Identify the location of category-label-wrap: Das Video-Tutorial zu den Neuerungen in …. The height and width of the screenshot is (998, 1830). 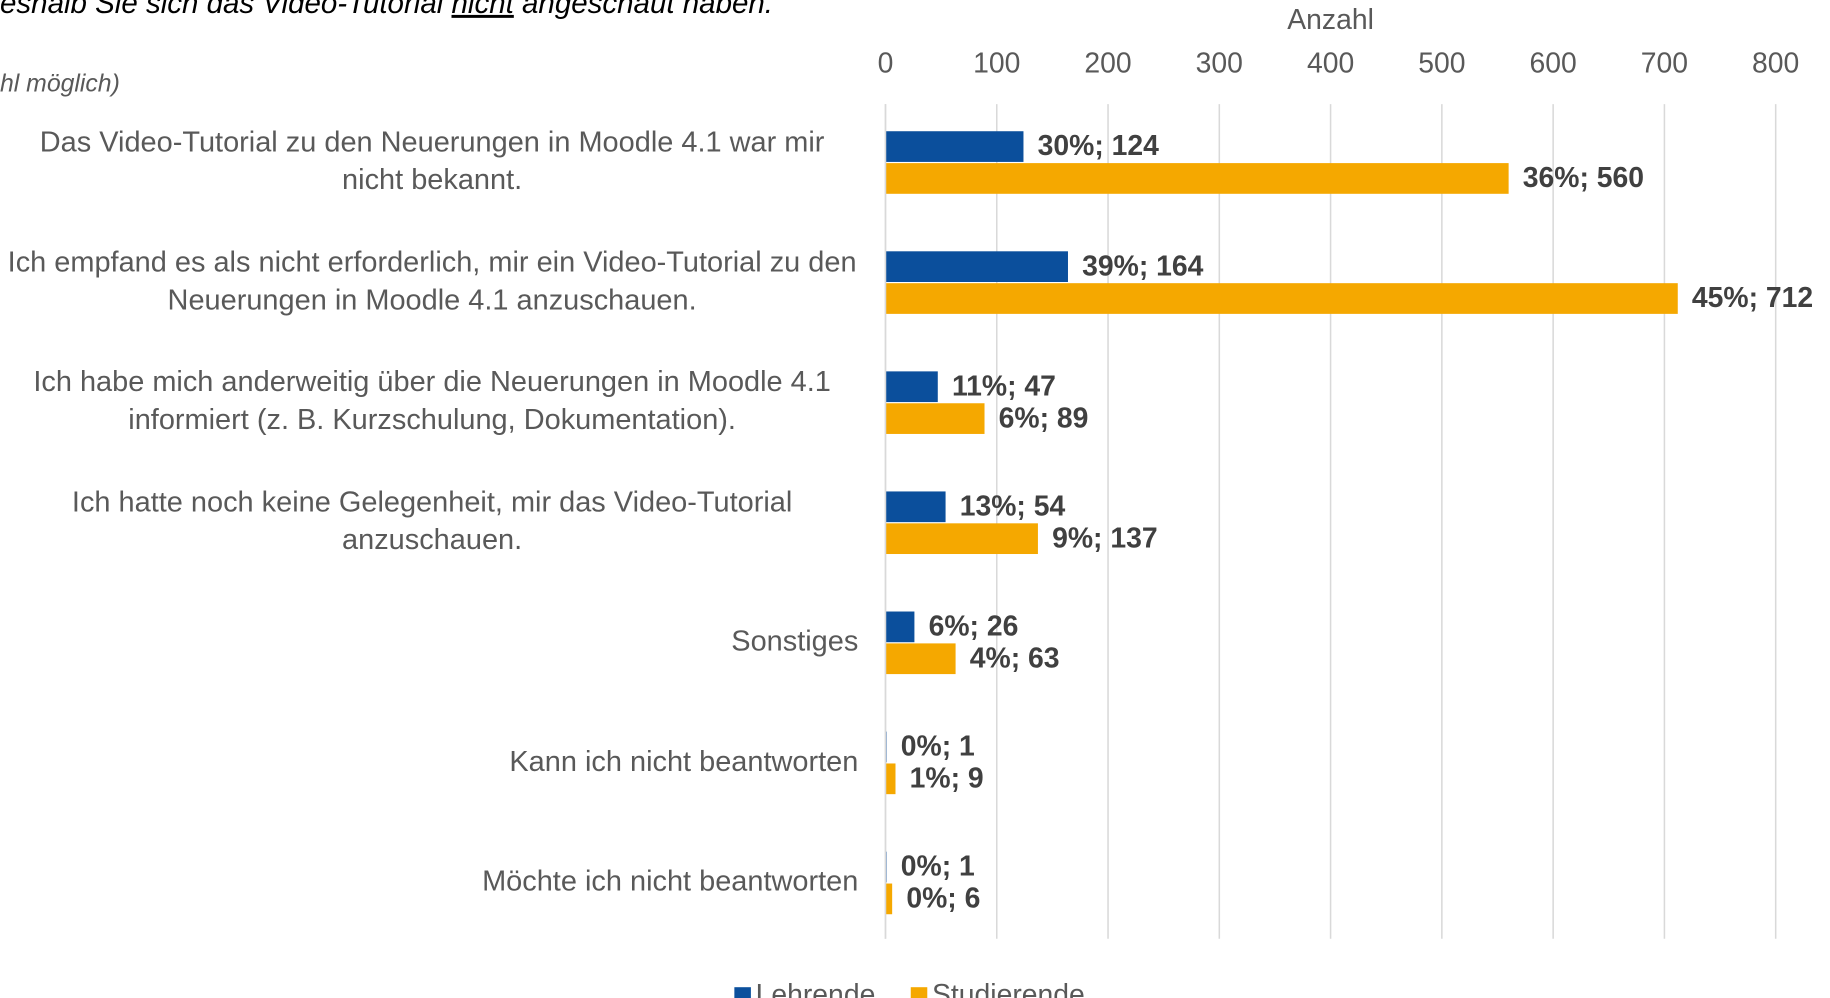
(429, 162).